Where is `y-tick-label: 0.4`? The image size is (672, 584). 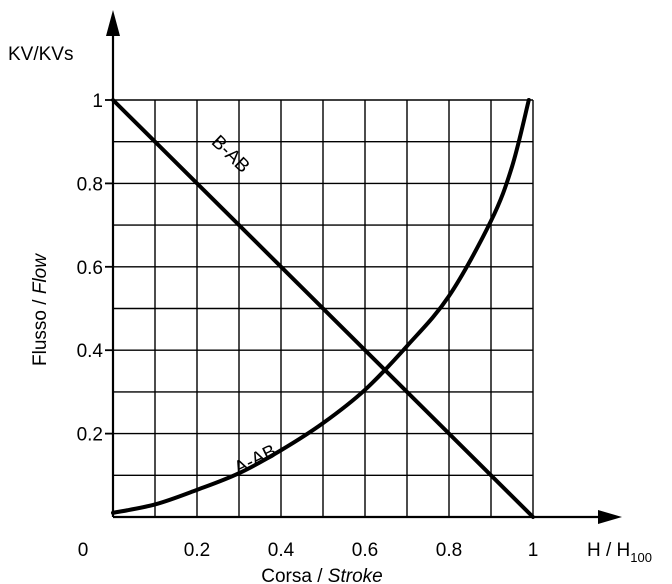
y-tick-label: 0.4 is located at coordinates (90, 351).